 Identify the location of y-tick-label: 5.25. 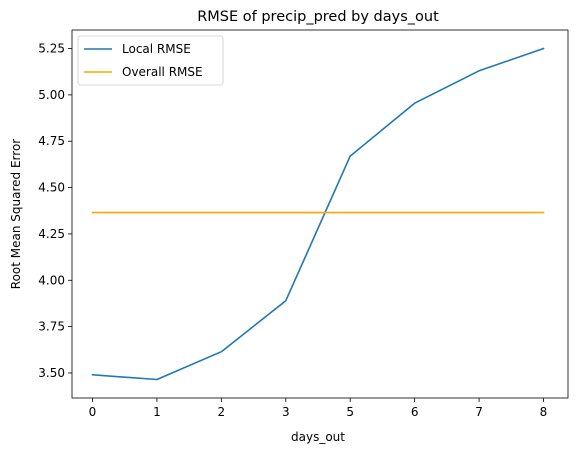
(51, 49).